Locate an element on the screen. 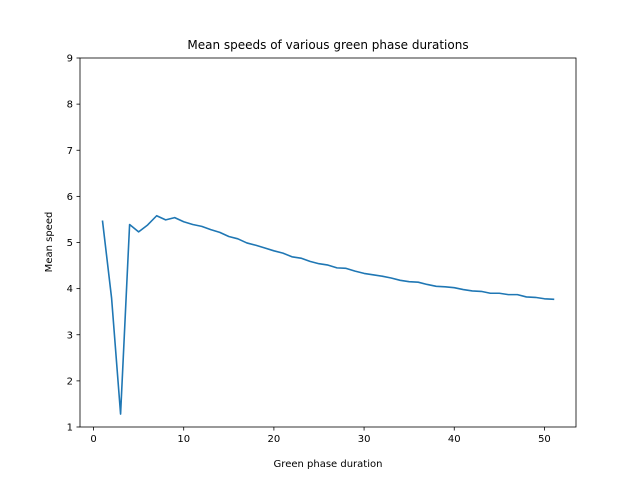 The width and height of the screenshot is (640, 480). y-tick-label: 1 is located at coordinates (70, 428).